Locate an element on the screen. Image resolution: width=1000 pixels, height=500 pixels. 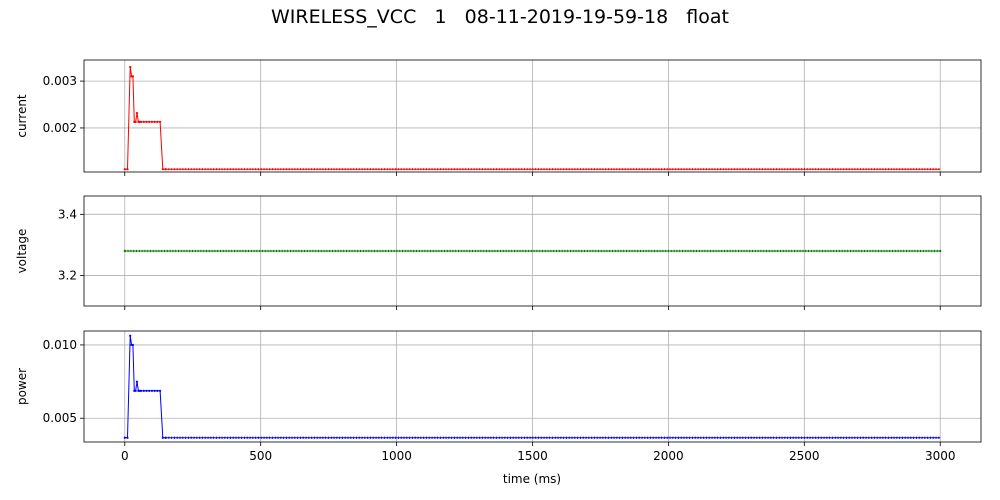
x-axis-label: time (ms) is located at coordinates (532, 479).